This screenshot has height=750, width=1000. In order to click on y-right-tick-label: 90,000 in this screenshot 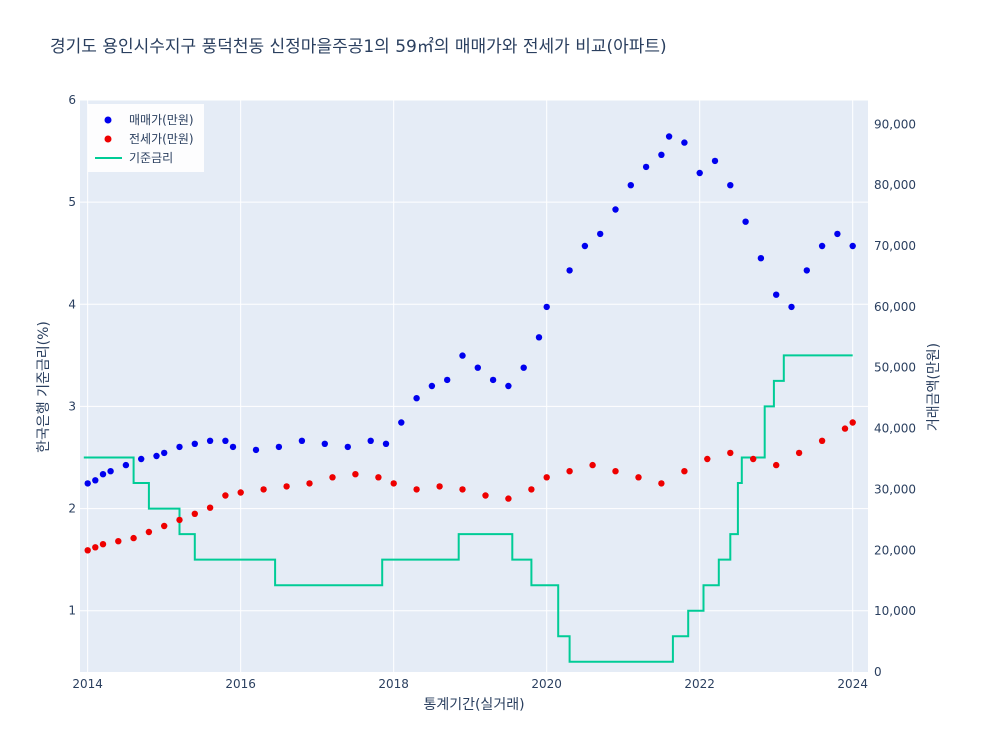, I will do `click(895, 124)`.